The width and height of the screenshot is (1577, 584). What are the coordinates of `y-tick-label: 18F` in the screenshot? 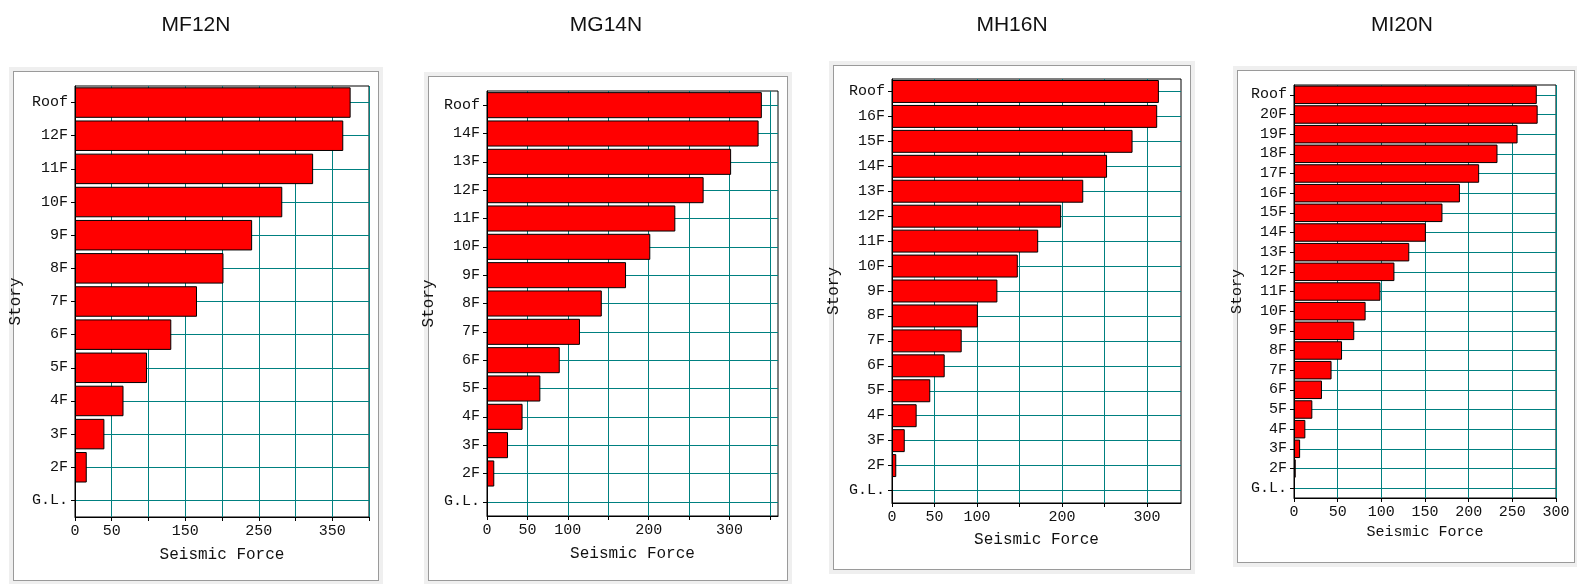 It's located at (1273, 154).